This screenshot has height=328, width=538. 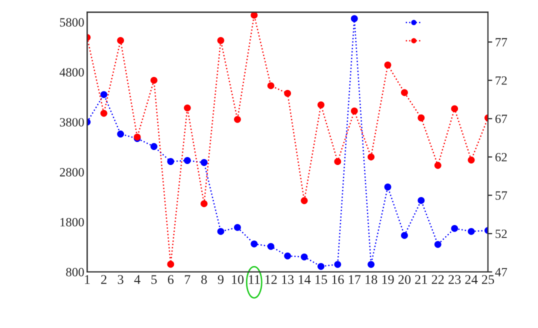 What do you see at coordinates (271, 279) in the screenshot?
I see `x-tick-label: 12` at bounding box center [271, 279].